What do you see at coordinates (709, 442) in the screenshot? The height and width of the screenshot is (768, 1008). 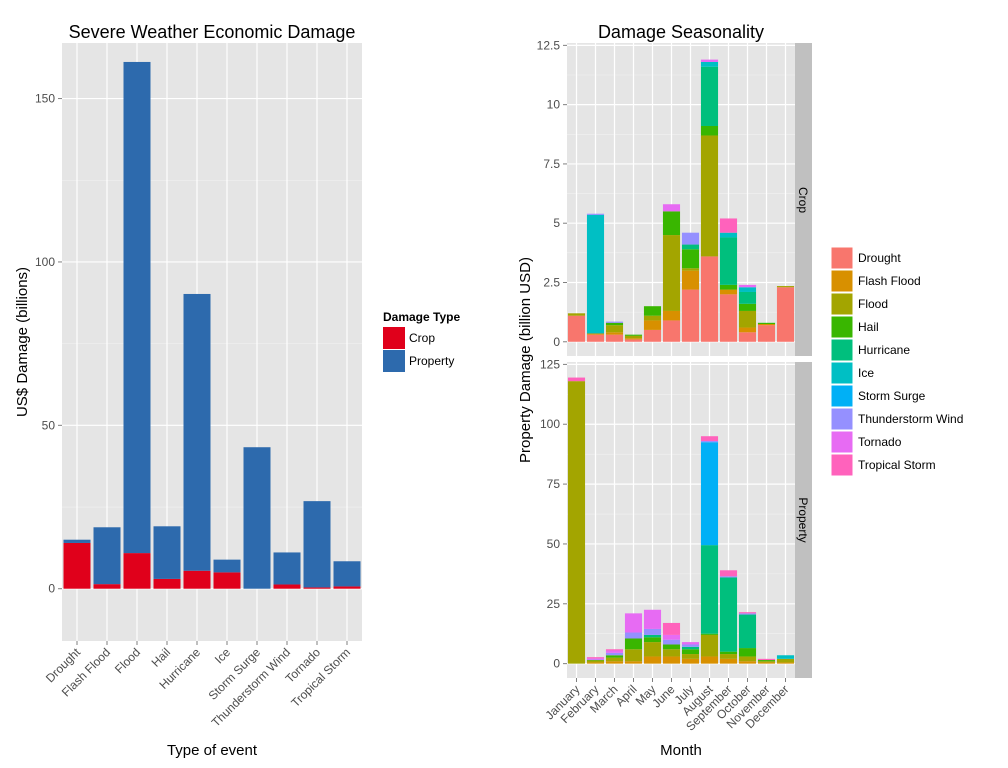 I see `bar-property-august-thunderstorm-wind` at bounding box center [709, 442].